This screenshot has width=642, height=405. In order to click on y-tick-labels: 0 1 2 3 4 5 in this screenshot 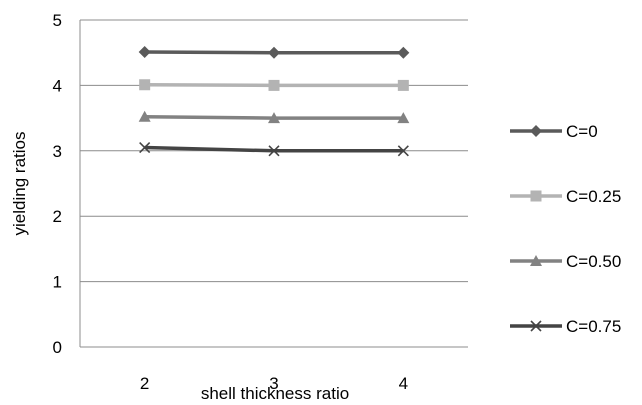, I will do `click(57, 184)`.